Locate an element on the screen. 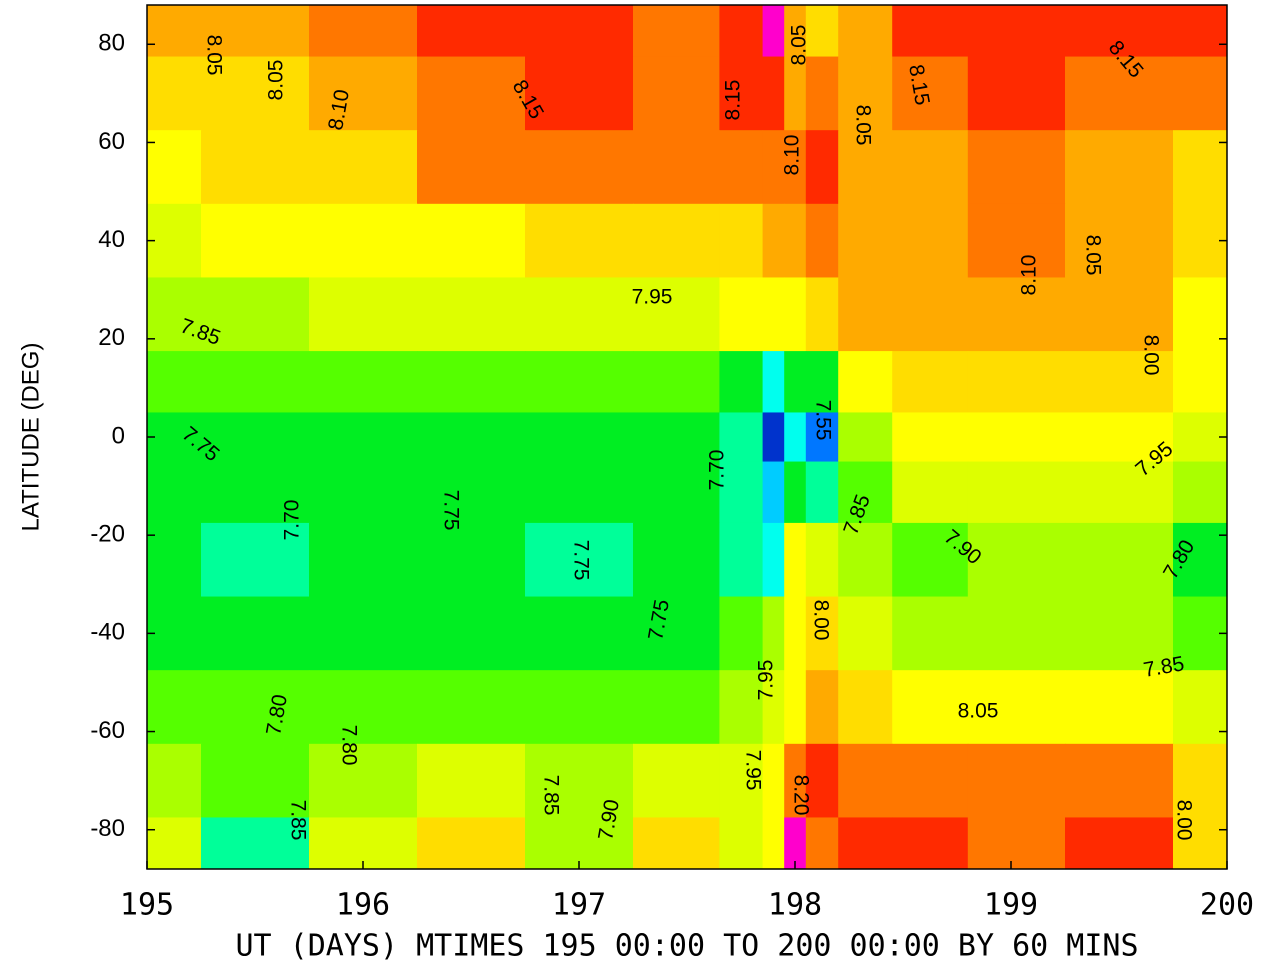 The width and height of the screenshot is (1270, 969). contour-label: 7.70 is located at coordinates (292, 520).